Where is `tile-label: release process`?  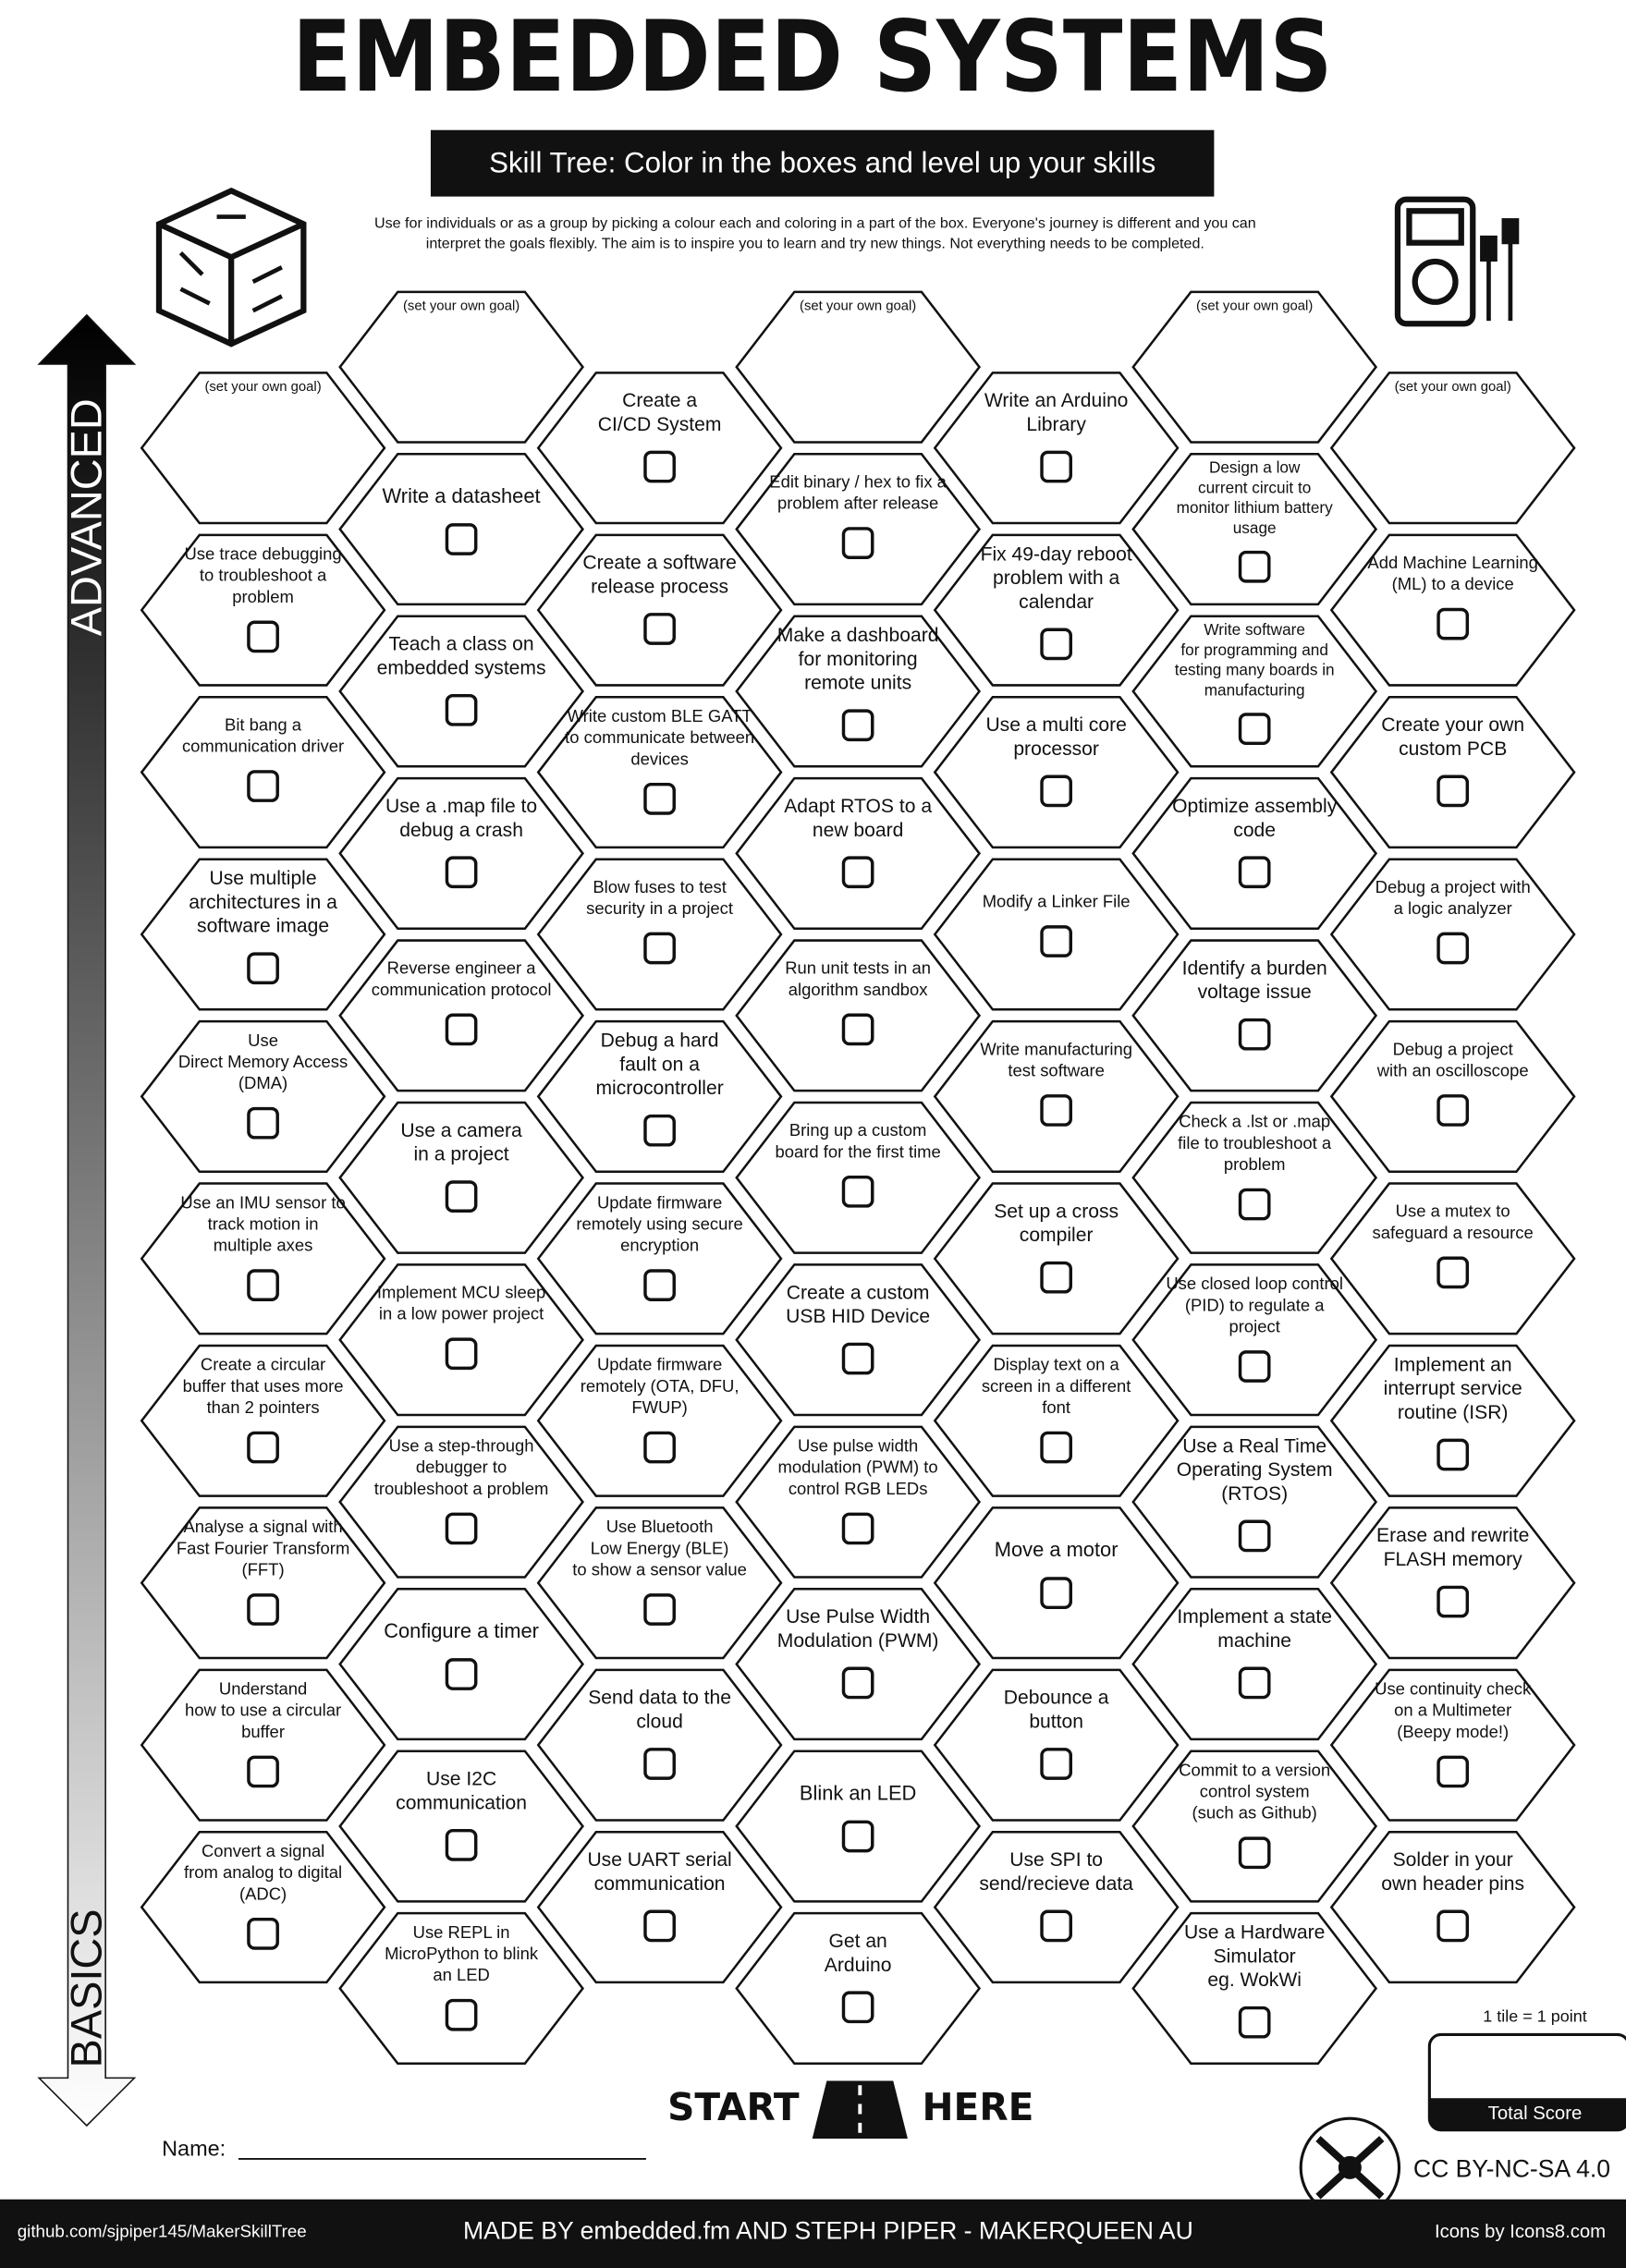 tile-label: release process is located at coordinates (659, 586).